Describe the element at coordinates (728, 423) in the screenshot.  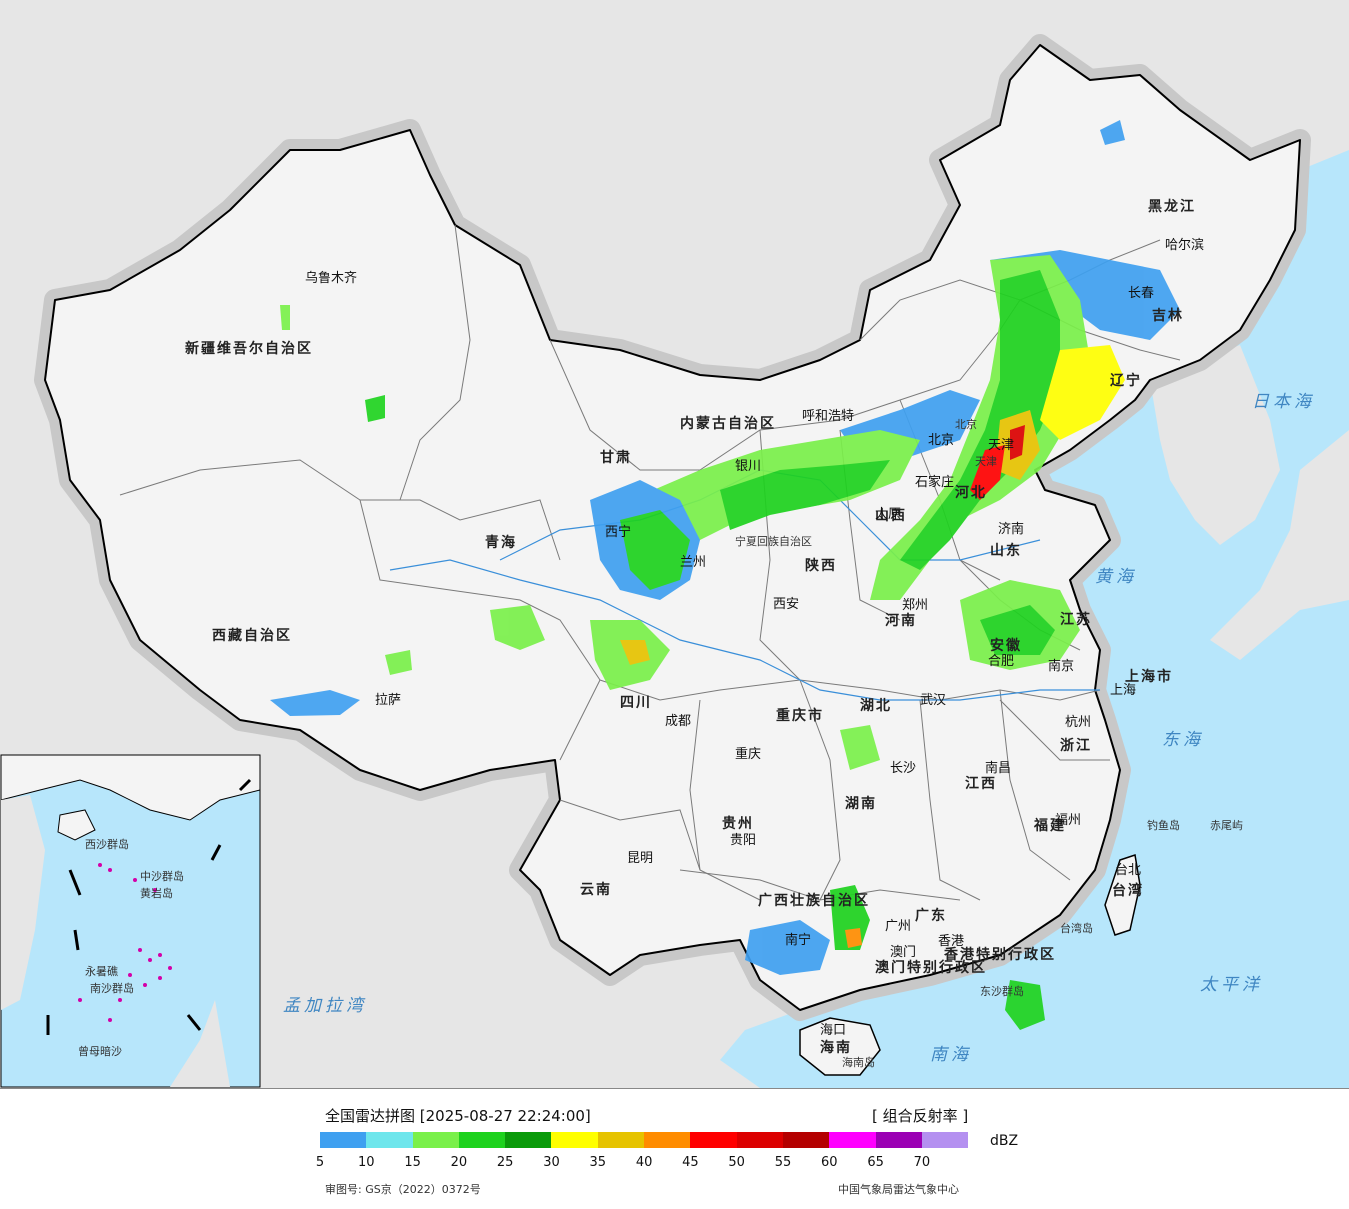
I see `svg-text: 内蒙古自治区` at that location.